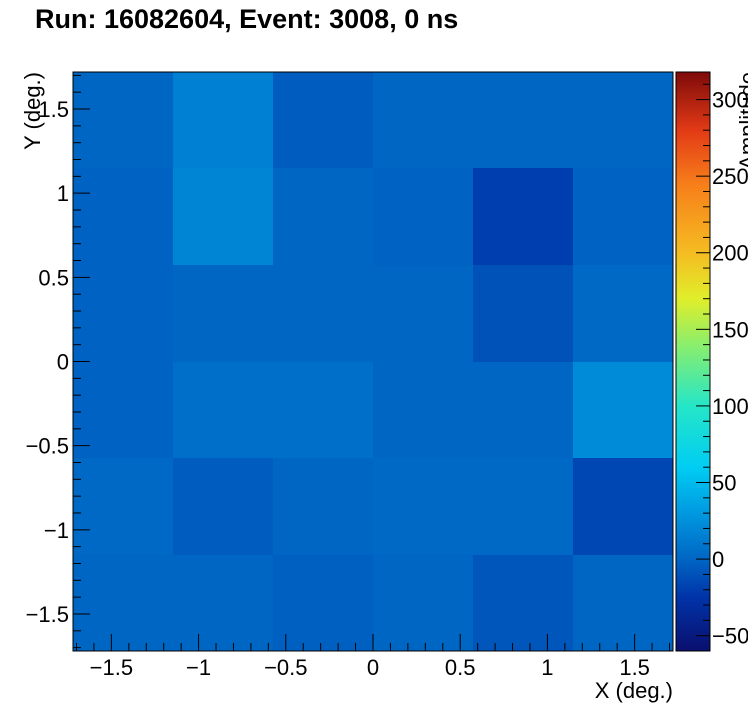 The width and height of the screenshot is (748, 724). I want to click on y-tick-label: 1.5, so click(53, 109).